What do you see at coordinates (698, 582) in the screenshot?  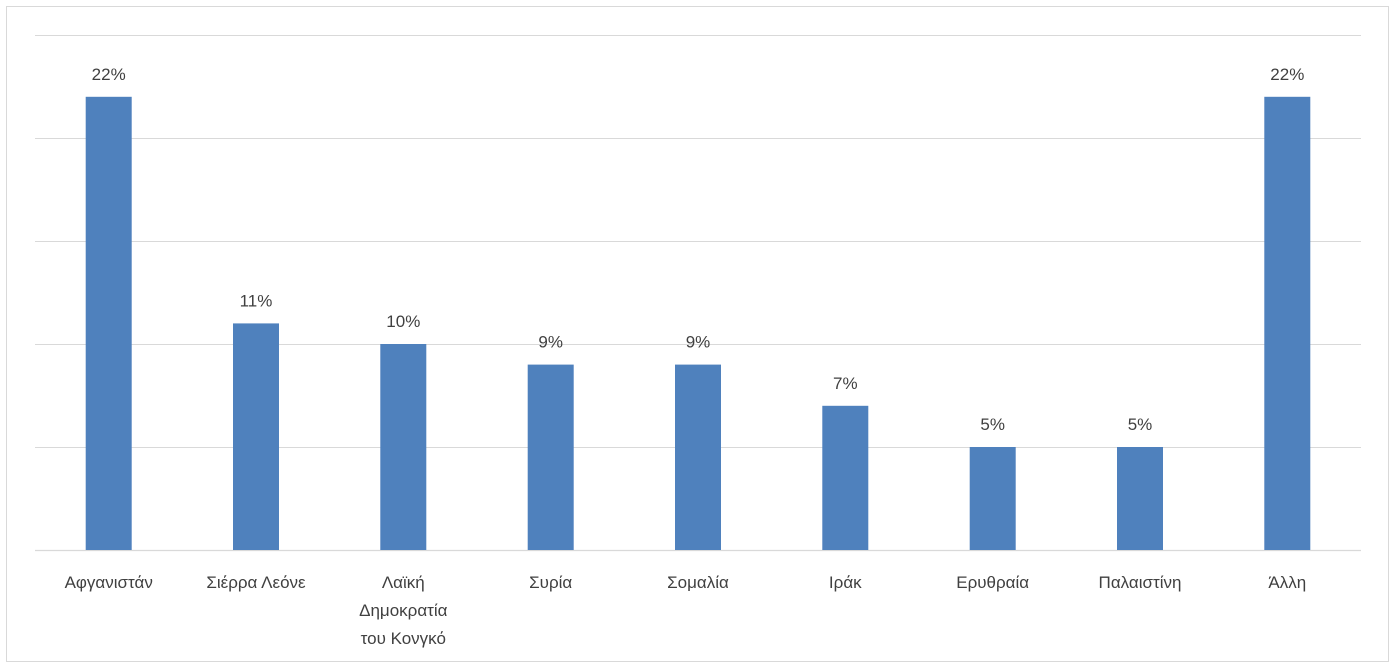 I see `x-tick-label: Σομαλία` at bounding box center [698, 582].